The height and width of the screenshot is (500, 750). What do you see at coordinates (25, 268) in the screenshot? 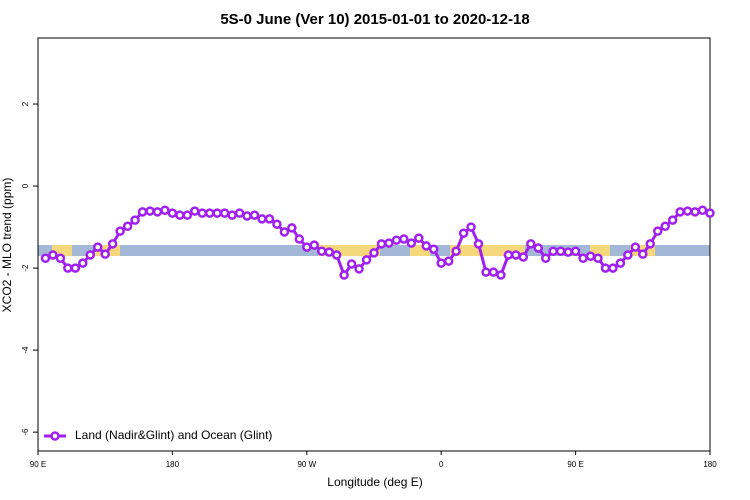
I see `y-tick-label: -2` at bounding box center [25, 268].